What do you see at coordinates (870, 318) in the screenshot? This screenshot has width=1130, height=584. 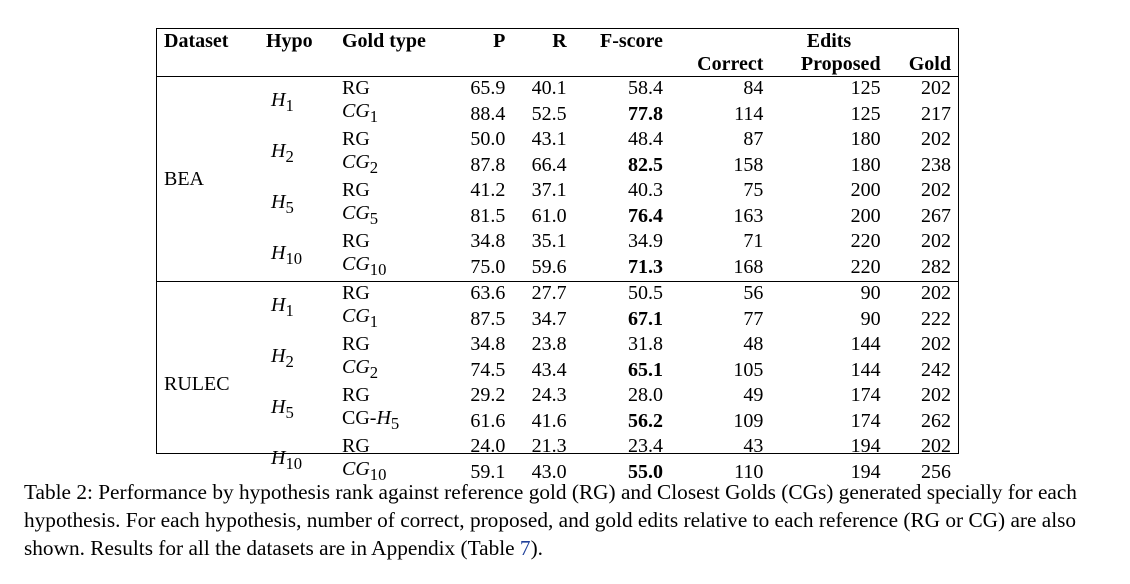 I see `cell-proposed: 90` at bounding box center [870, 318].